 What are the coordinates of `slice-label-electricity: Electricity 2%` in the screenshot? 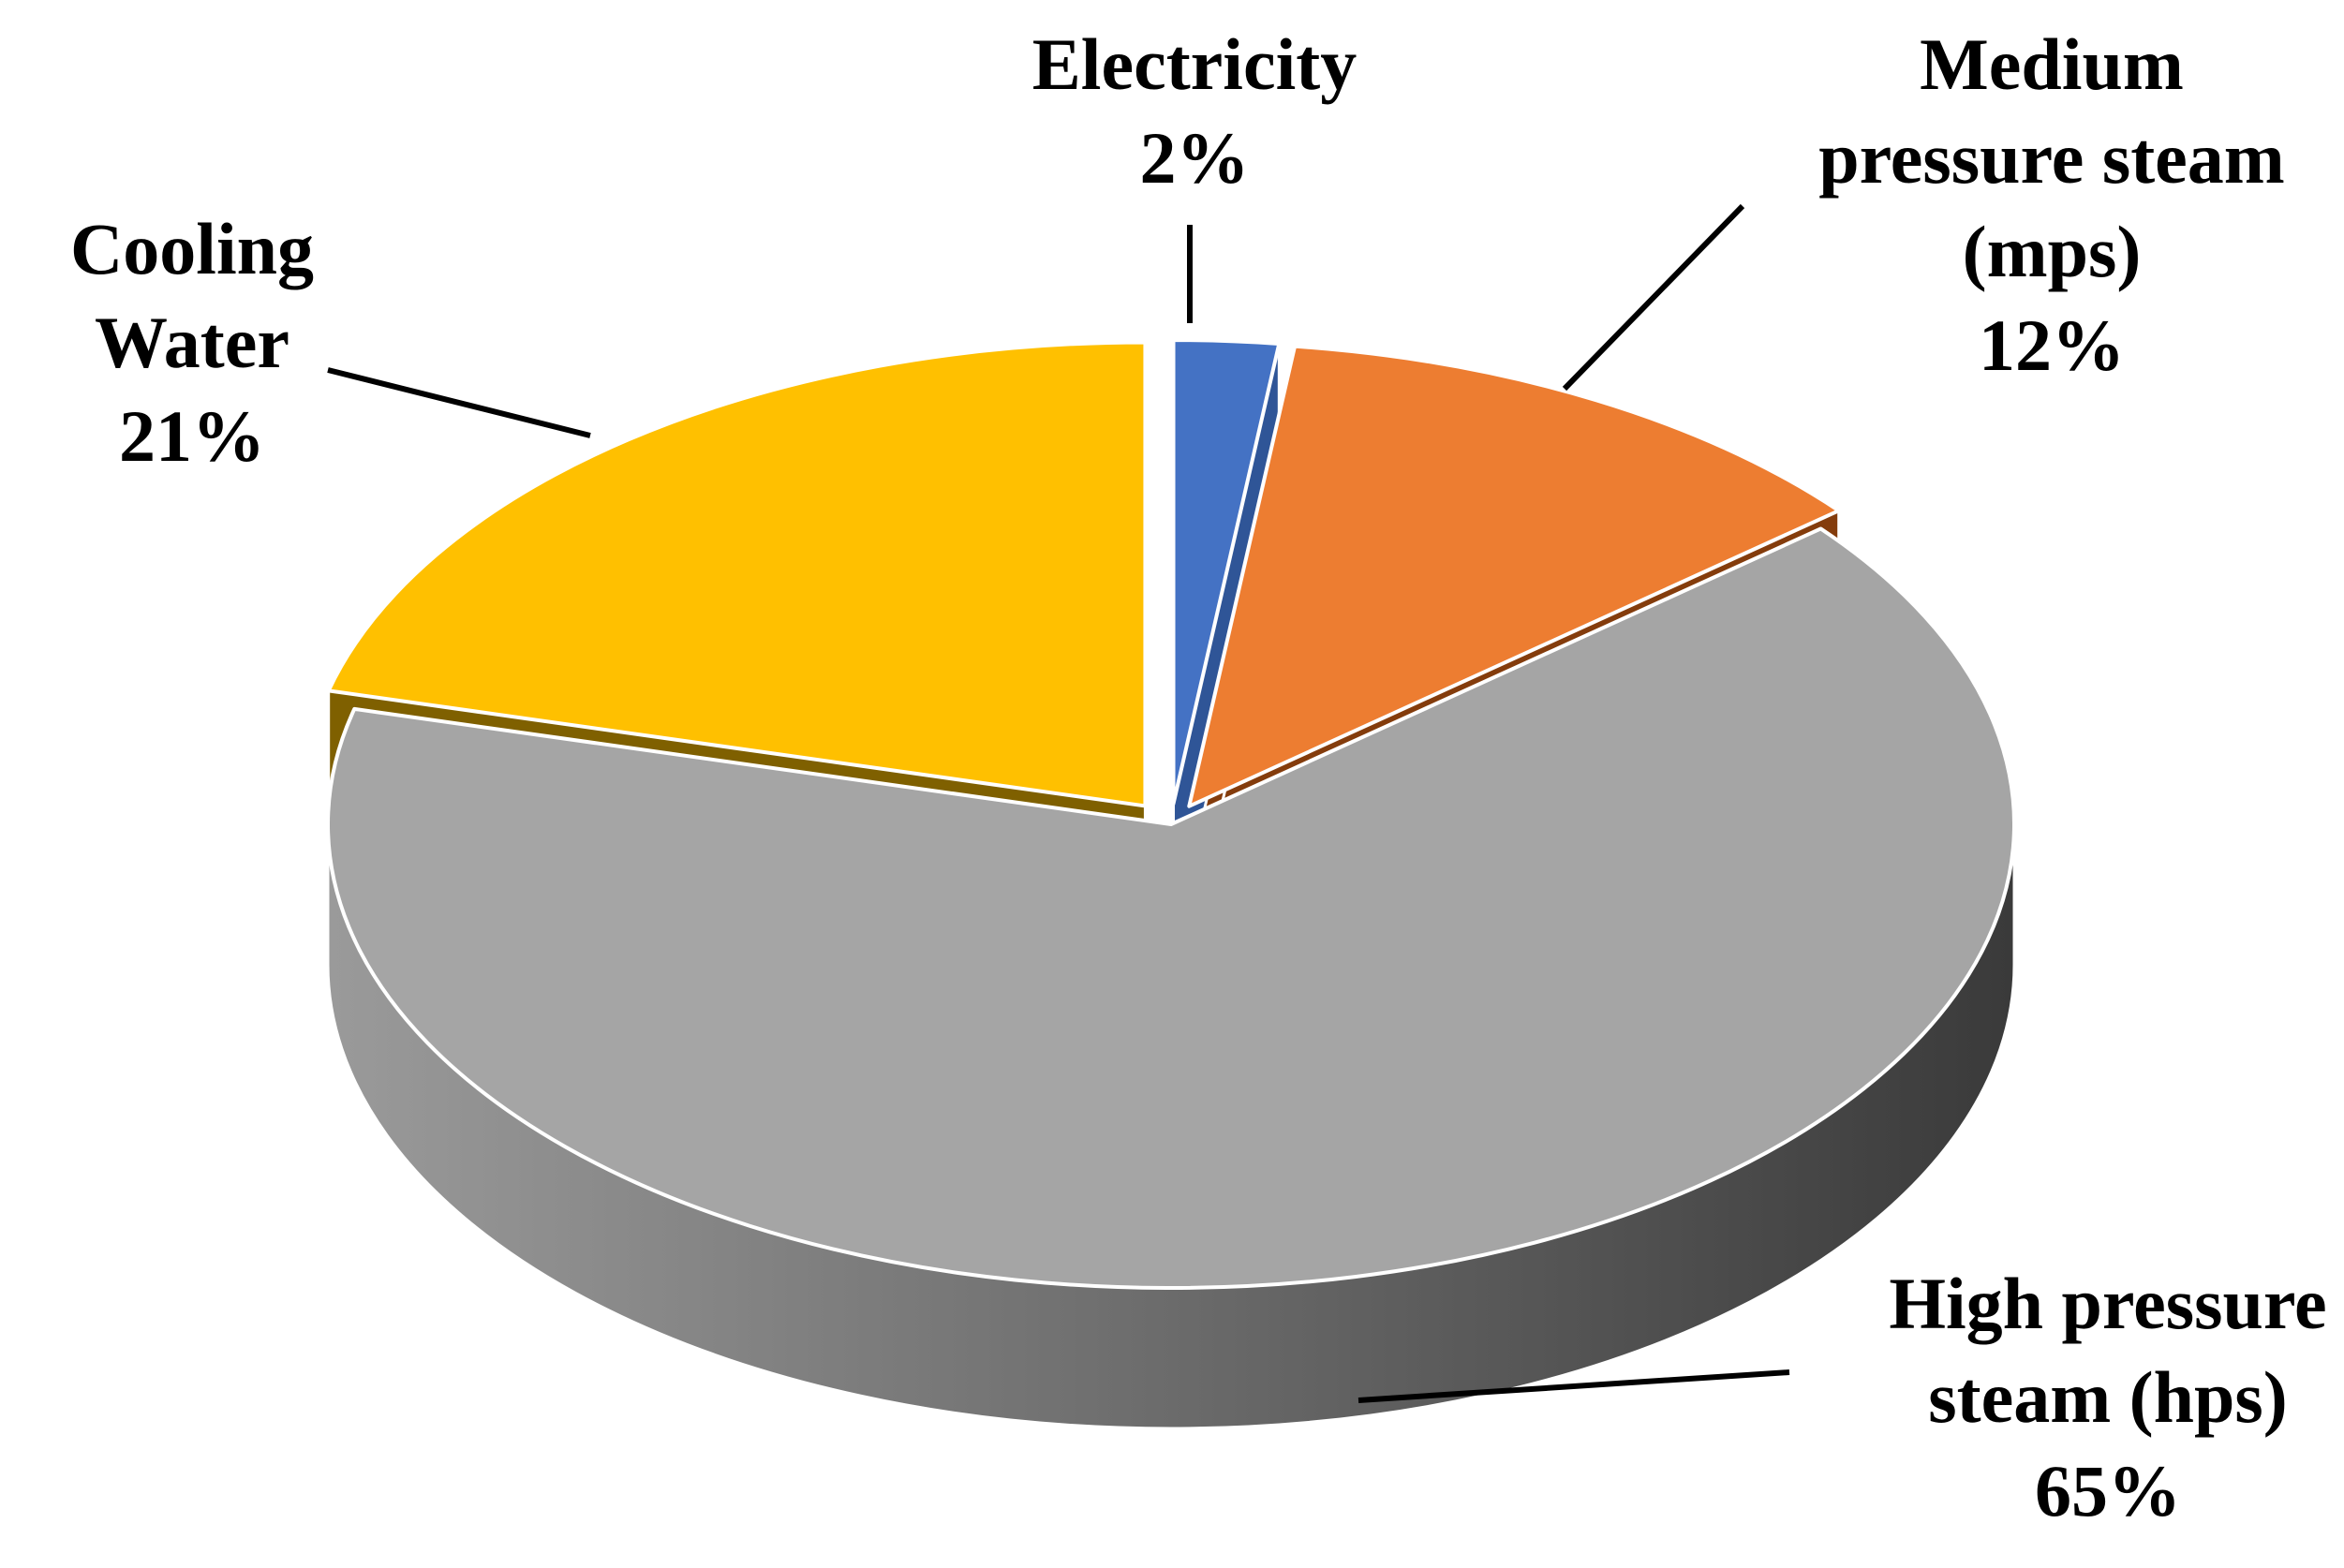 It's located at (1194, 111).